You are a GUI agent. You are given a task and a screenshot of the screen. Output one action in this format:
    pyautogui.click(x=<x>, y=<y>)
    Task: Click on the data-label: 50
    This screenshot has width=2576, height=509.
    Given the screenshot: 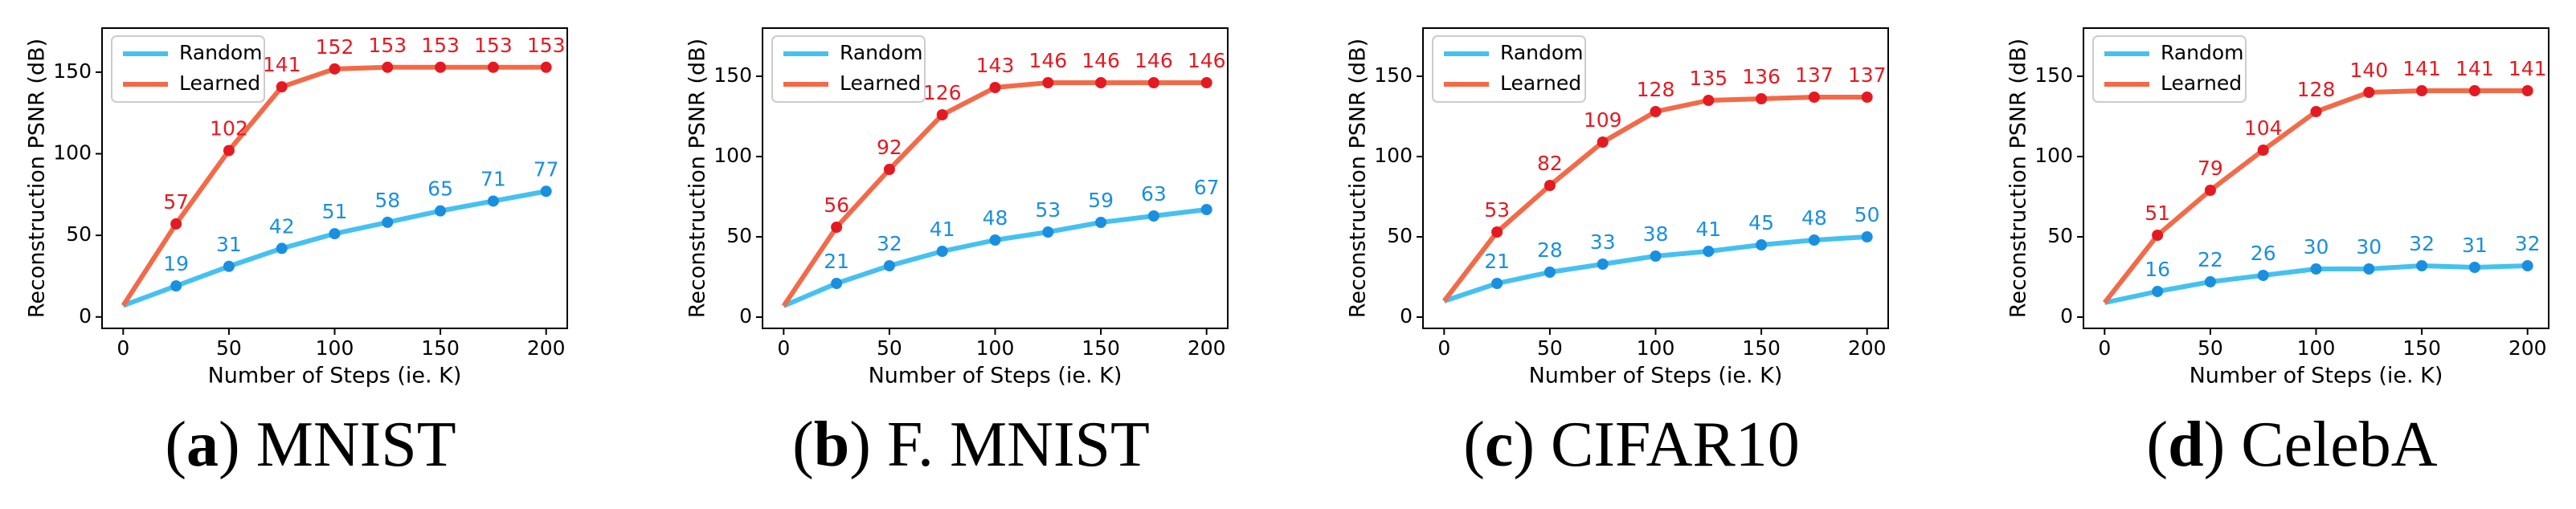 What is the action you would take?
    pyautogui.click(x=1867, y=215)
    